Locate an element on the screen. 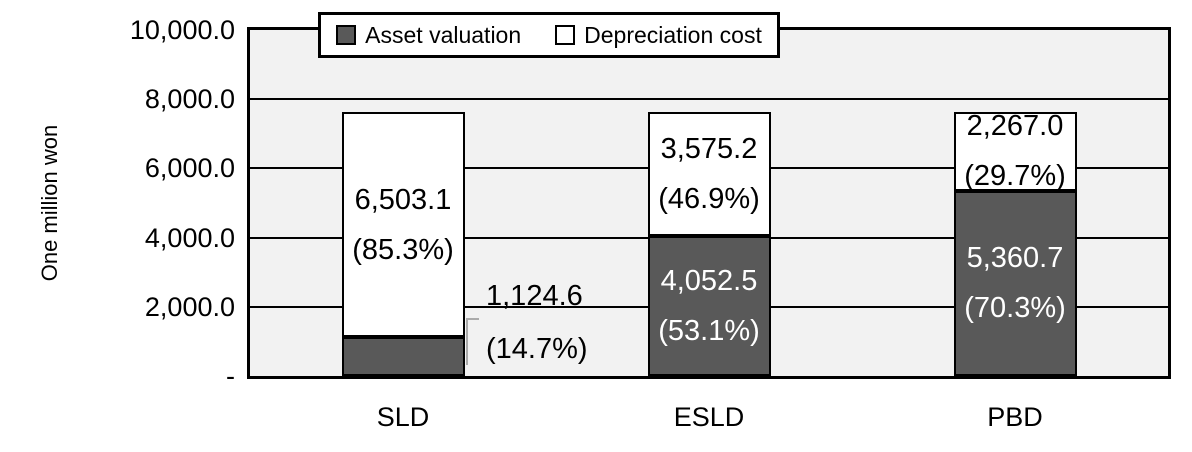 The image size is (1192, 452). y-tick-label: 10,000.0 is located at coordinates (182, 30).